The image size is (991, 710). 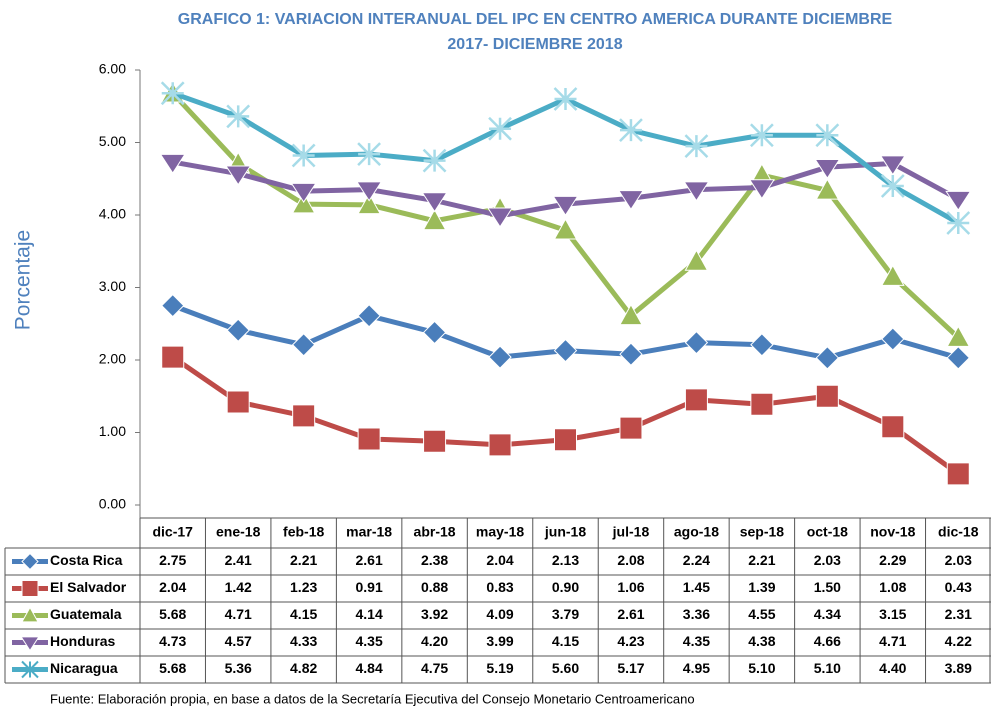 What do you see at coordinates (565, 668) in the screenshot?
I see `table-value: 5.60` at bounding box center [565, 668].